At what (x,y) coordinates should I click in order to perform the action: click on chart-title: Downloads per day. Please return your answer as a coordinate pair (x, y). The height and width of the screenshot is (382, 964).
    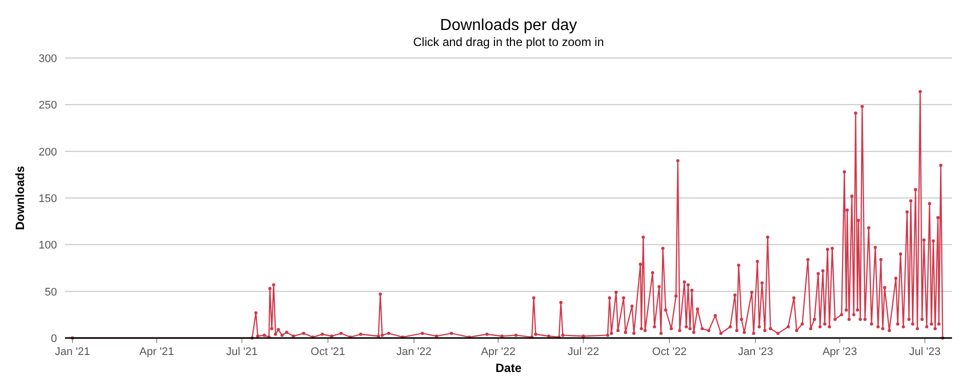
    Looking at the image, I should click on (508, 25).